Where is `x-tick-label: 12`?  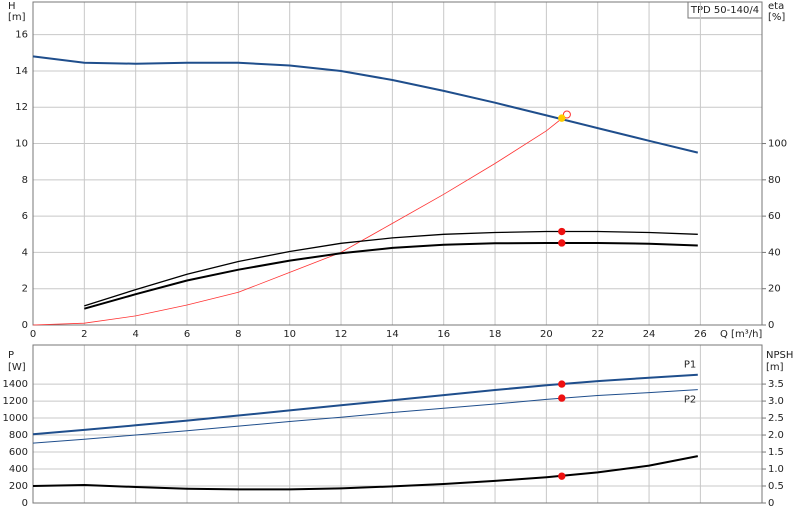
x-tick-label: 12 is located at coordinates (341, 334).